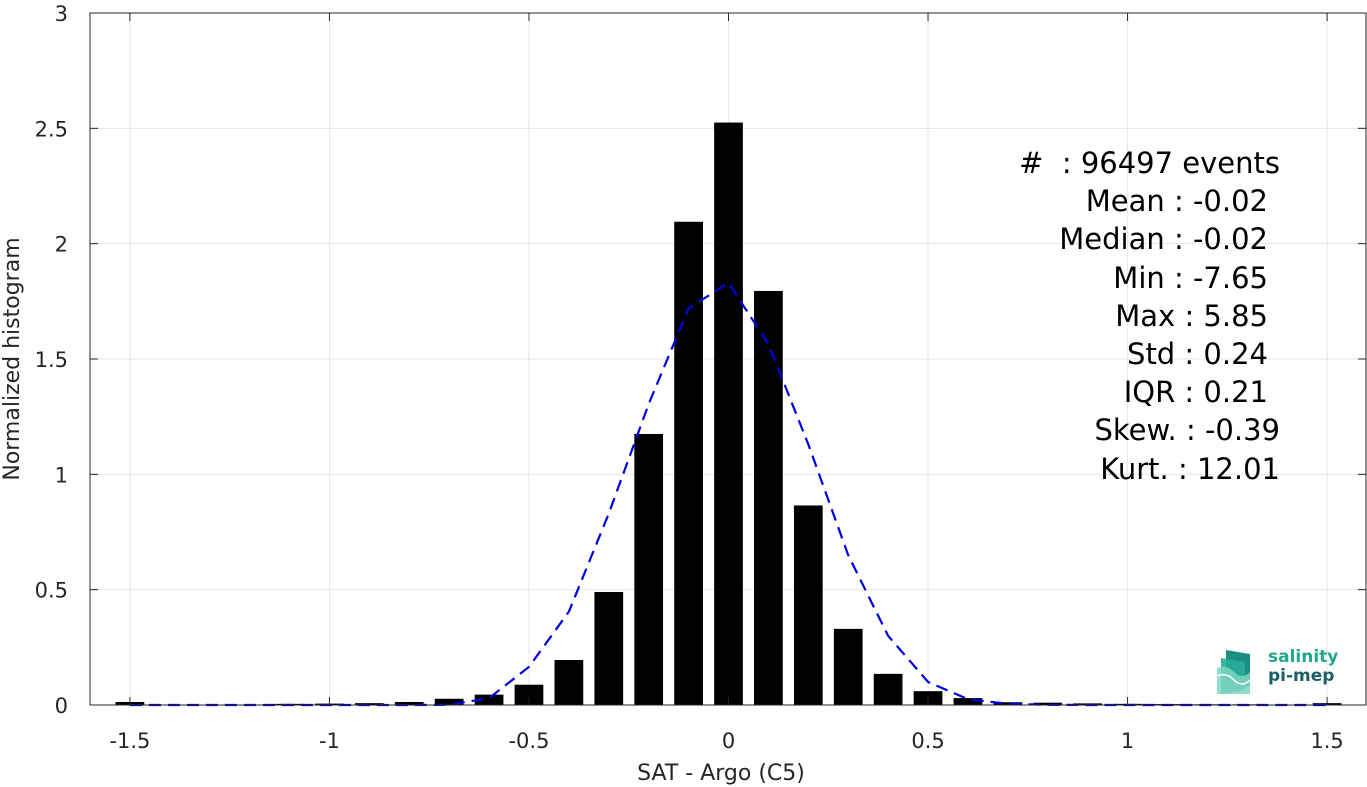 Image resolution: width=1367 pixels, height=787 pixels. Describe the element at coordinates (1187, 430) in the screenshot. I see `stat-skew: Skew. : -0.39` at that location.